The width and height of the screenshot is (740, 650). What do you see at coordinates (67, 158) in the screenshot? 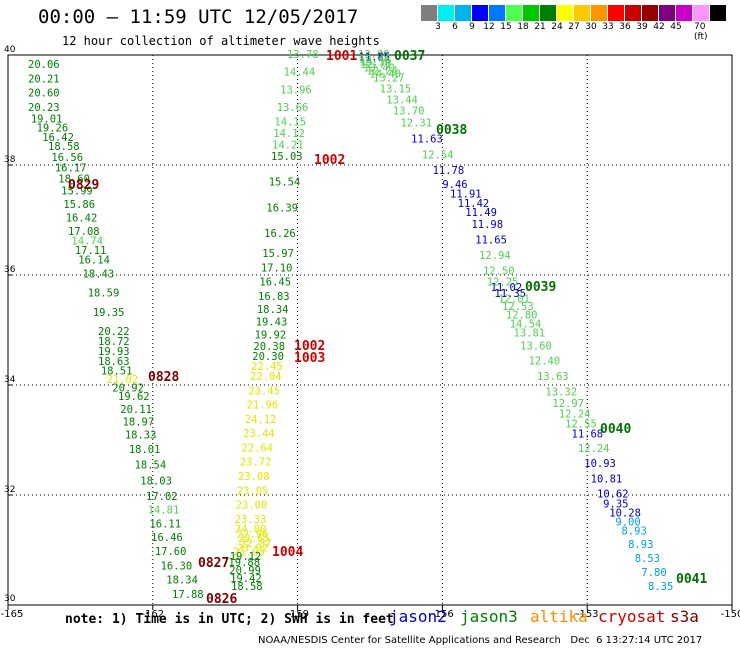
I see `wave-height-value: 16.56` at bounding box center [67, 158].